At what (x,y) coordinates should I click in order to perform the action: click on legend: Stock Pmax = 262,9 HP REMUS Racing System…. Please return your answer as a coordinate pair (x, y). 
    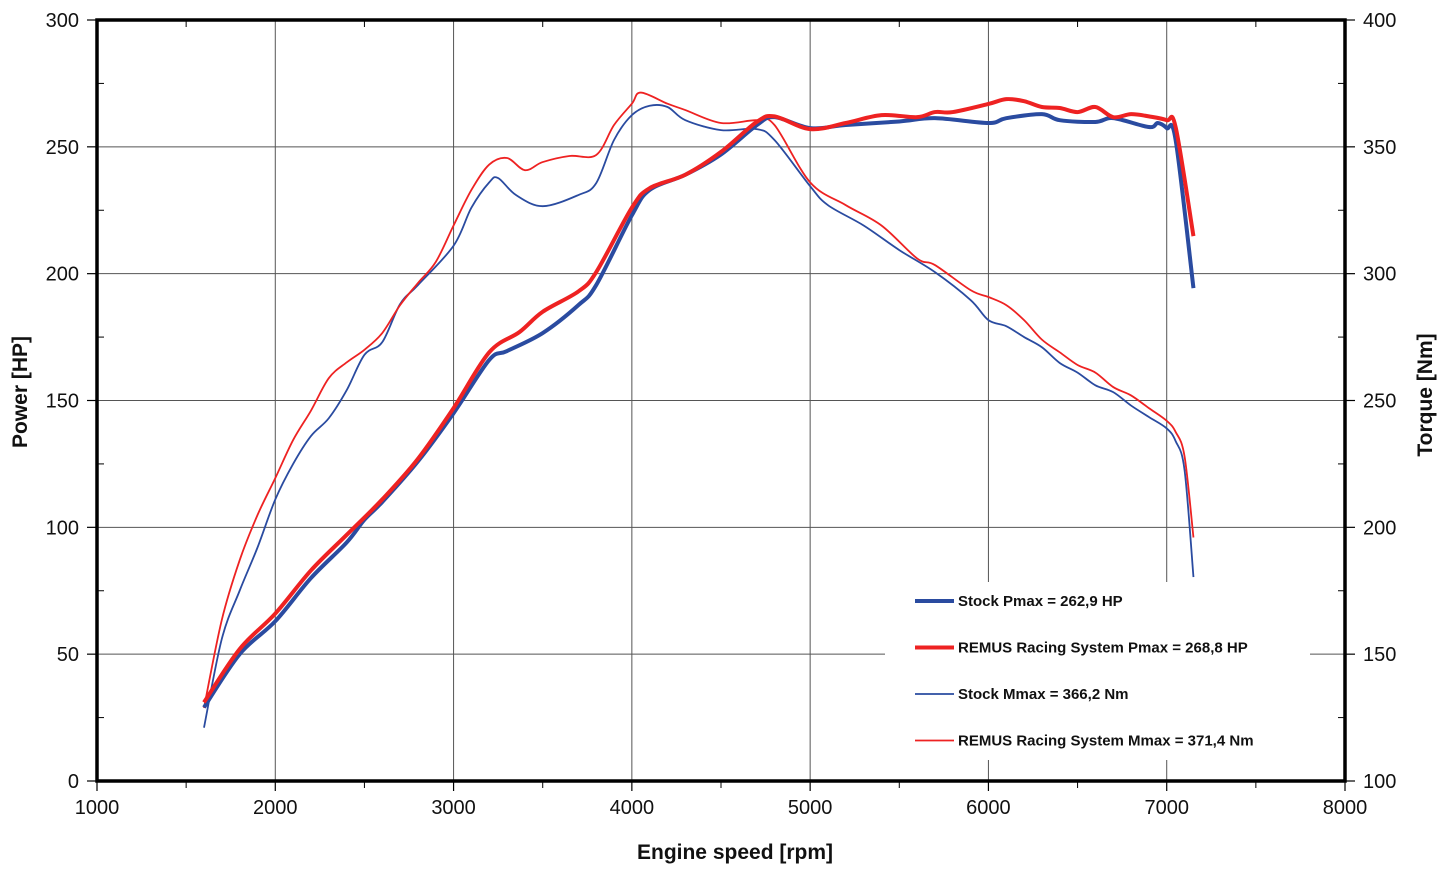
    Looking at the image, I should click on (1097, 671).